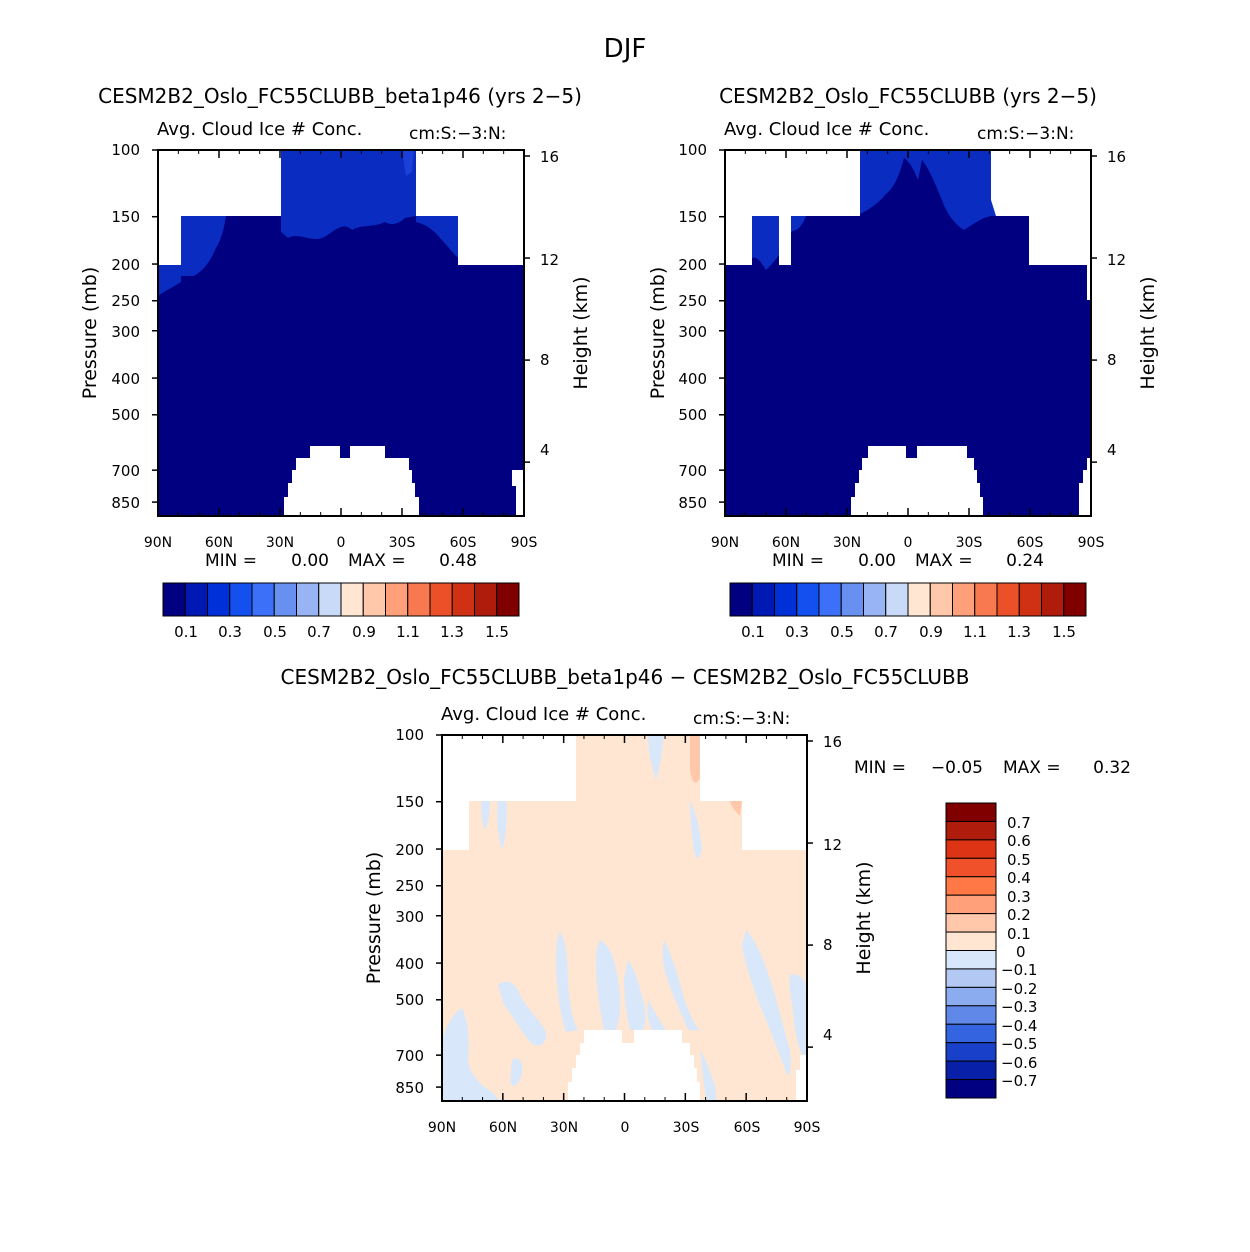 The image size is (1250, 1252). I want to click on panel-c-units: cm:S:−3:N:, so click(741, 719).